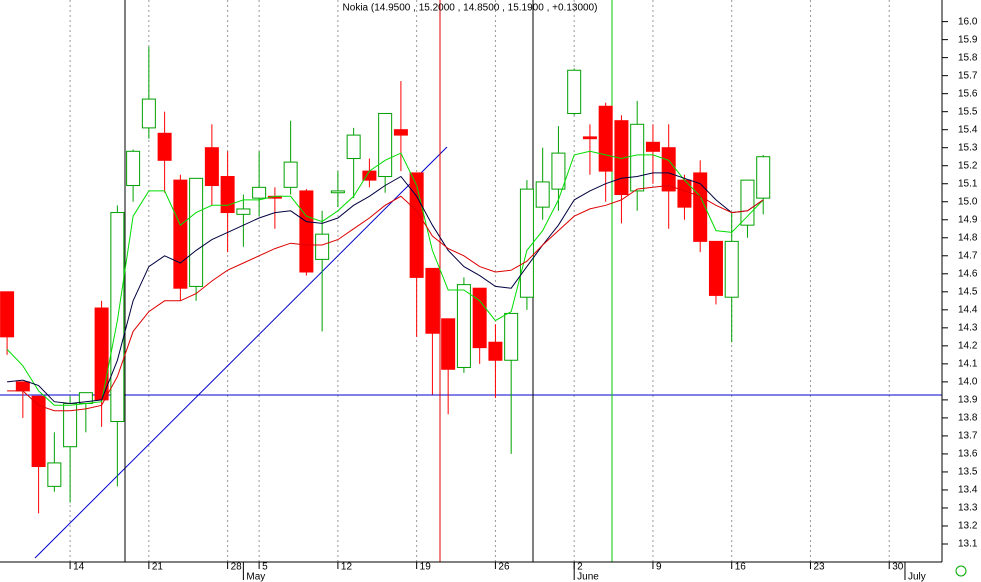 This screenshot has width=981, height=582. What do you see at coordinates (968, 57) in the screenshot?
I see `y-tick-label: 15.8` at bounding box center [968, 57].